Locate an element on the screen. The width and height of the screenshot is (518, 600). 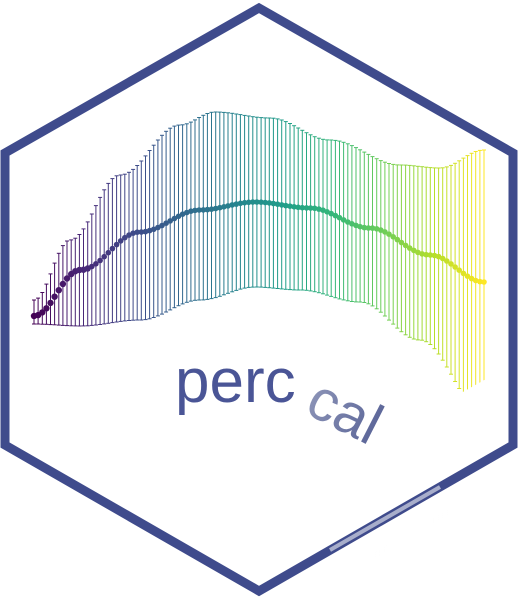
shine-band is located at coordinates (424, 440).